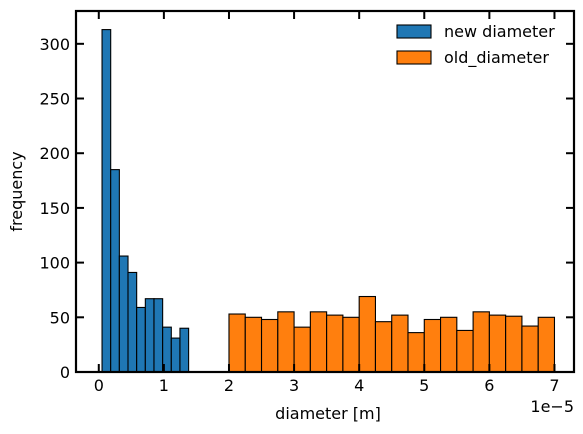  I want to click on x-tick-label: 4, so click(359, 385).